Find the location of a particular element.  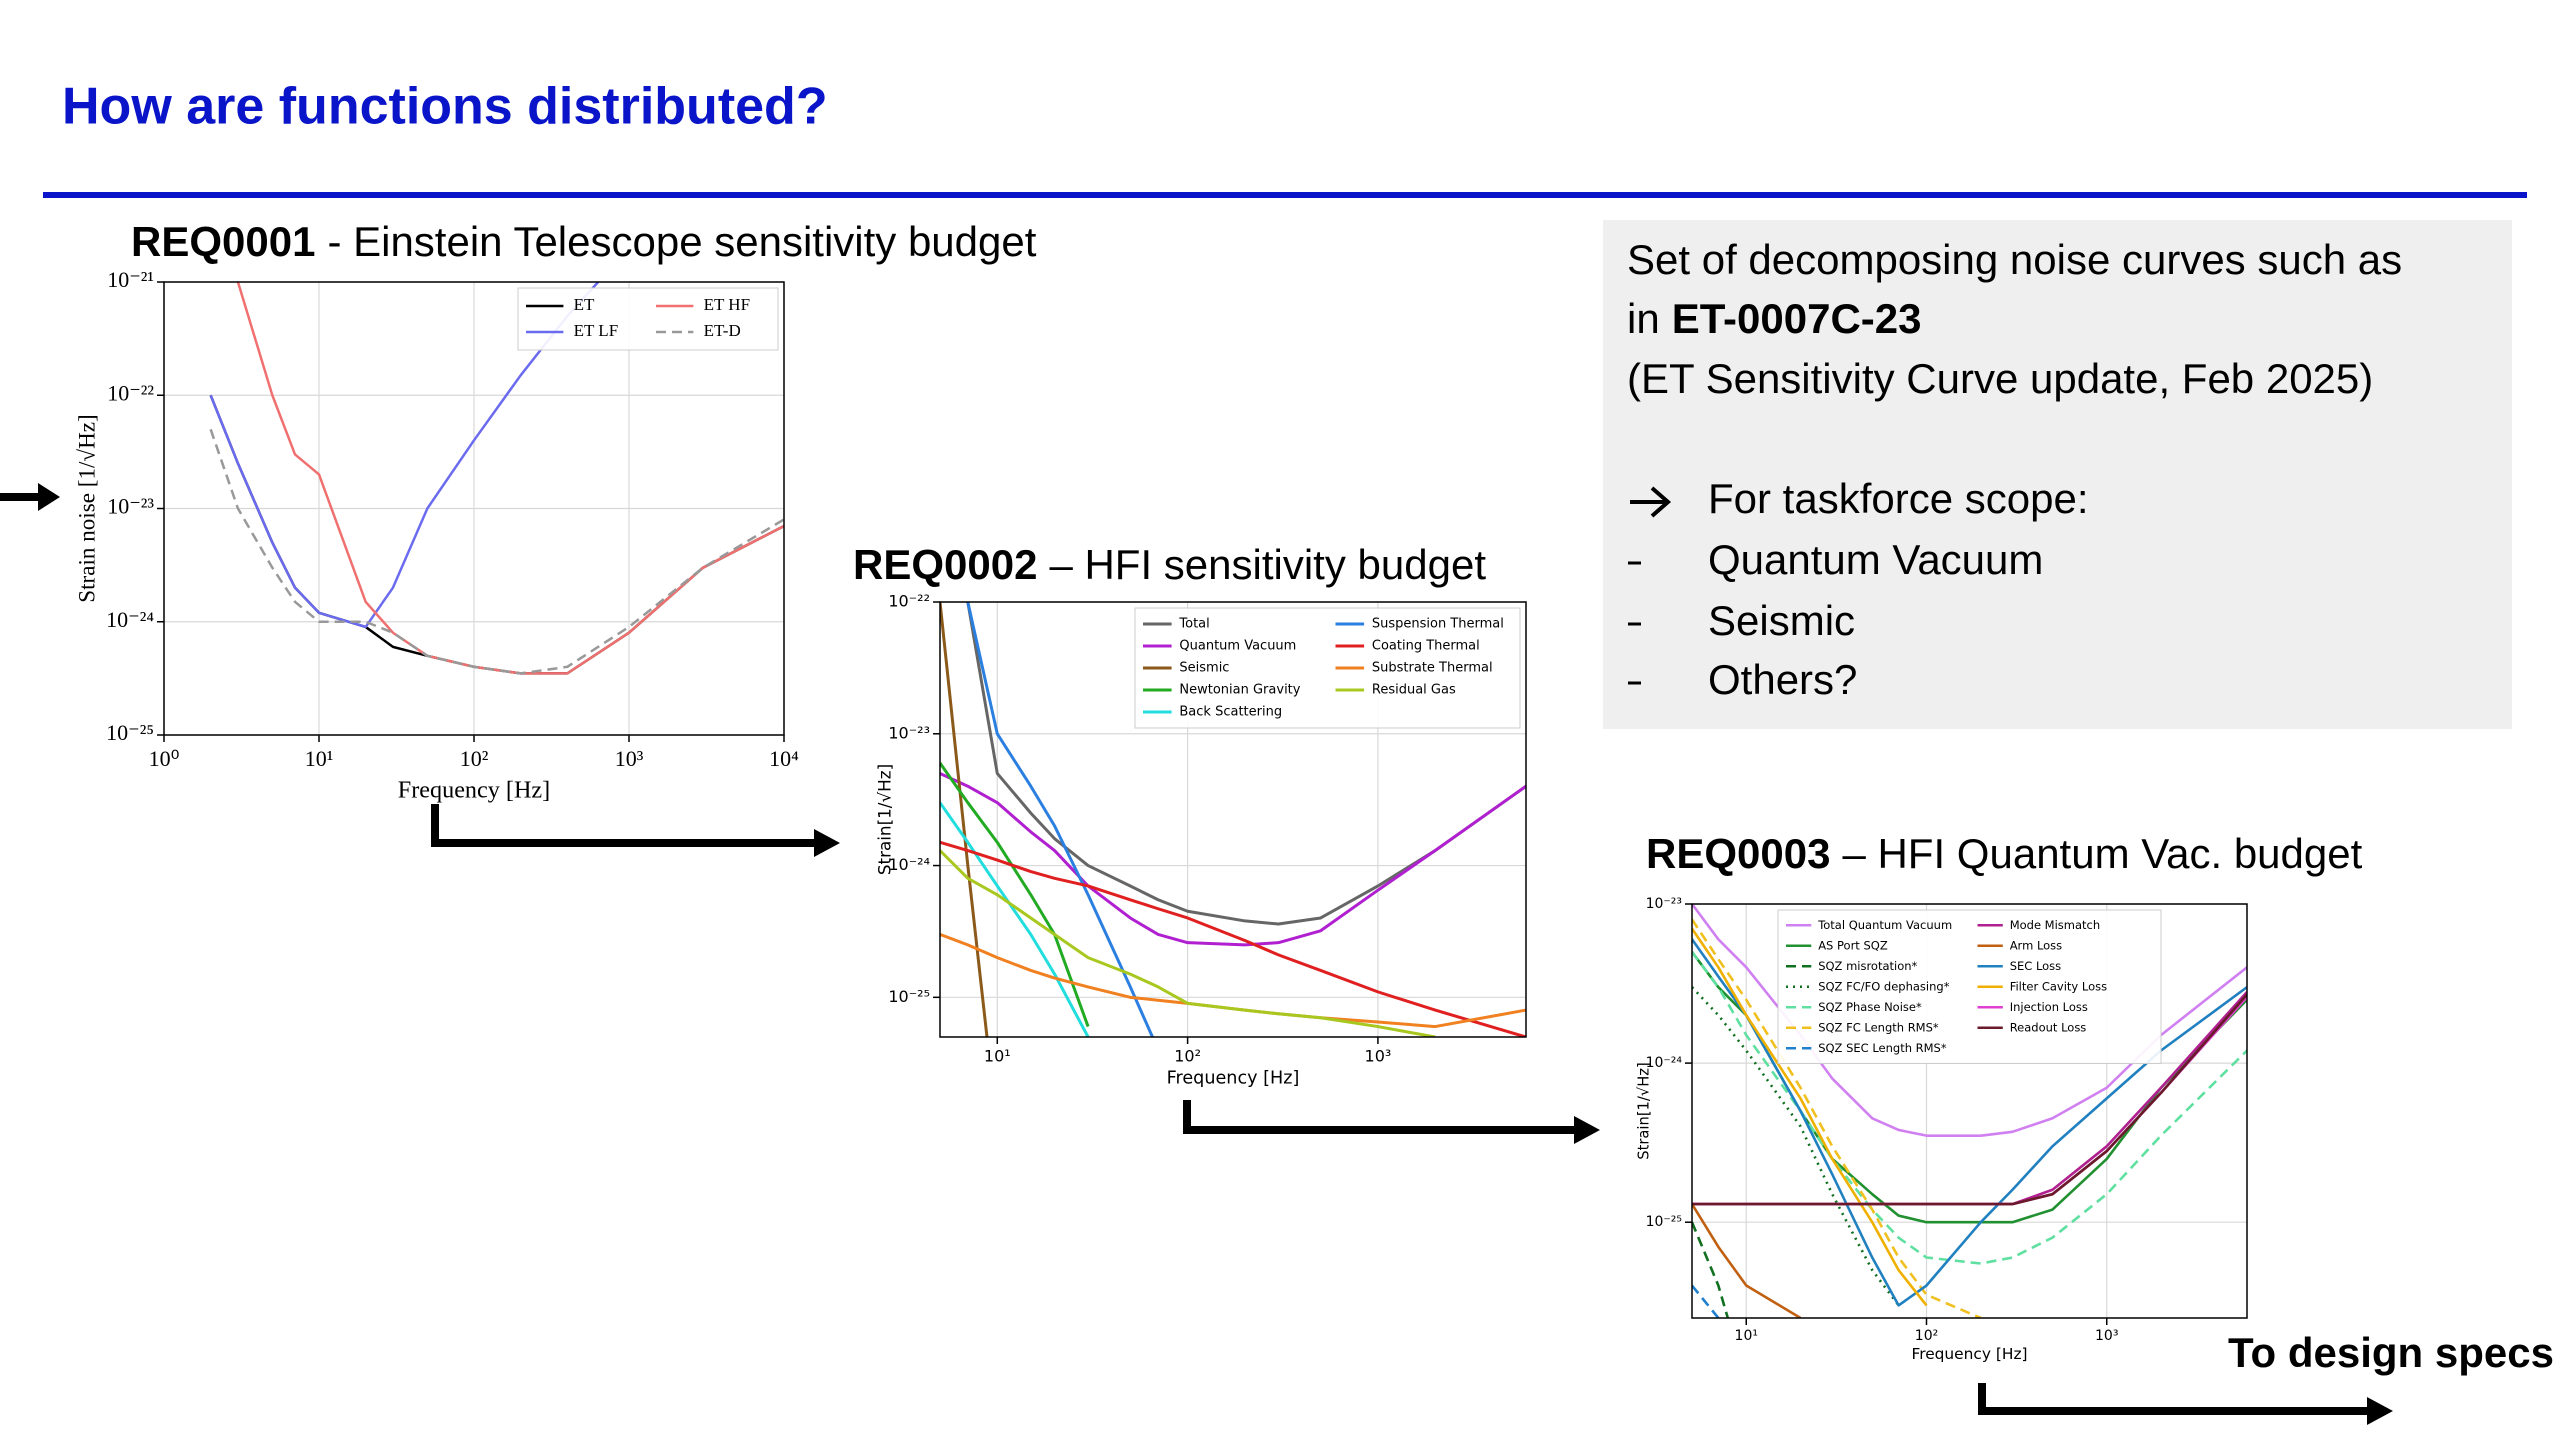

note-arrow is located at coordinates (1651, 502).